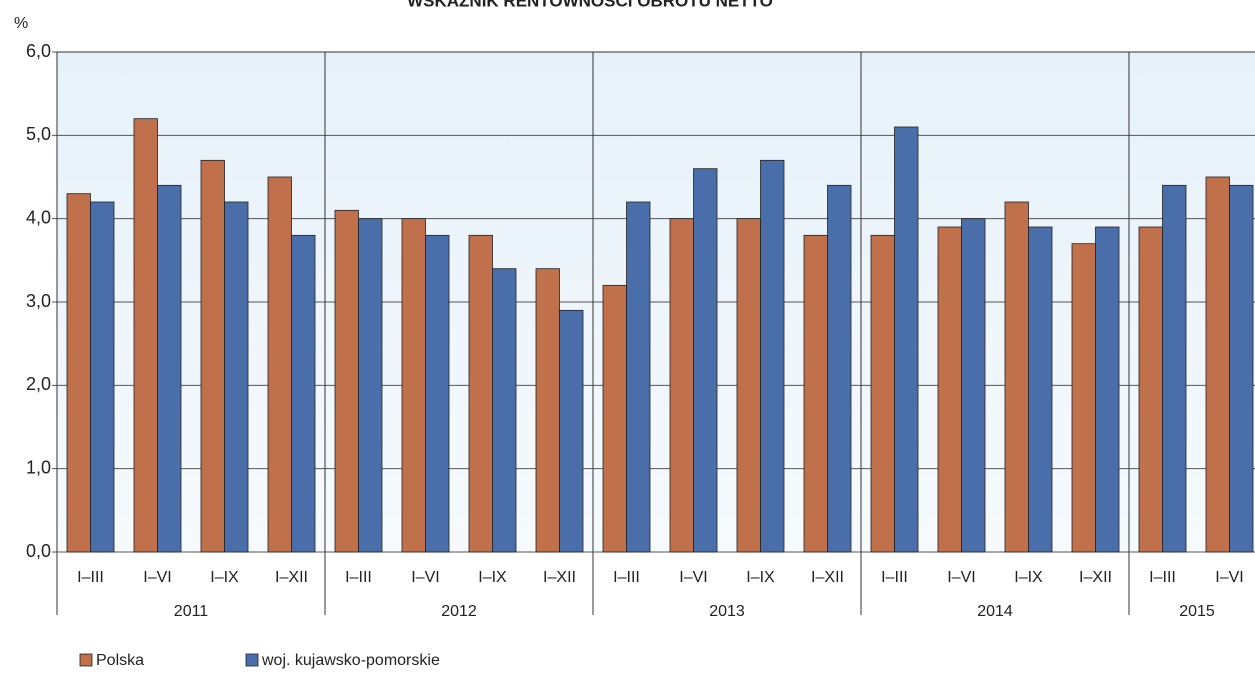  What do you see at coordinates (350, 660) in the screenshot?
I see `legend-label: woj. kujawsko-pomorskie` at bounding box center [350, 660].